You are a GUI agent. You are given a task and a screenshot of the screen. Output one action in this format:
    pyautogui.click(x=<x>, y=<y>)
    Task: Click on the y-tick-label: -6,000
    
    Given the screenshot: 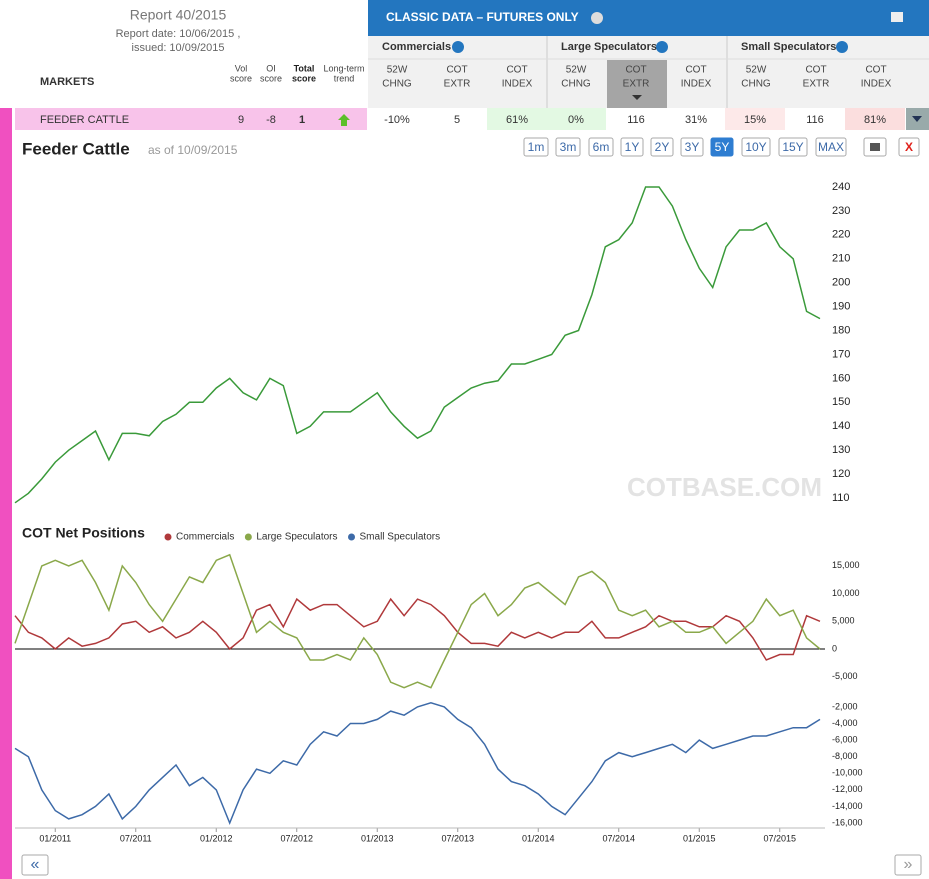 What is the action you would take?
    pyautogui.click(x=845, y=739)
    